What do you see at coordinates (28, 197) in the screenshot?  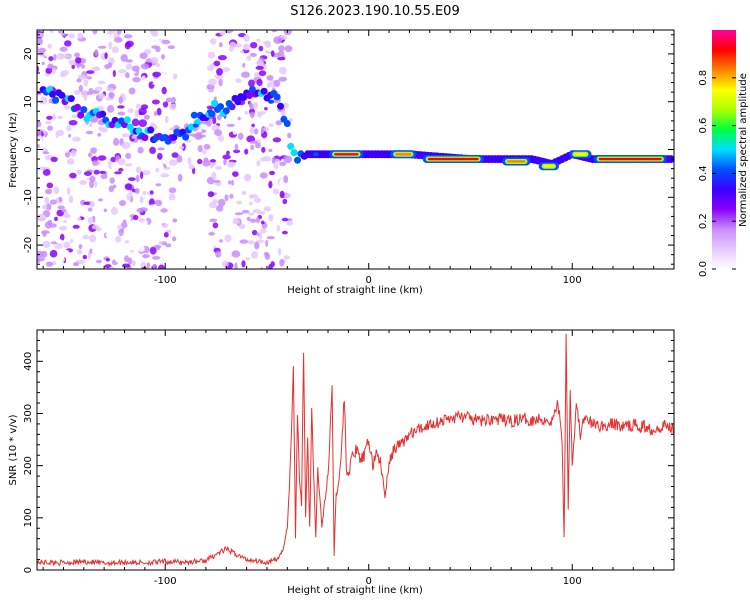 I see `y-tick-label: -10` at bounding box center [28, 197].